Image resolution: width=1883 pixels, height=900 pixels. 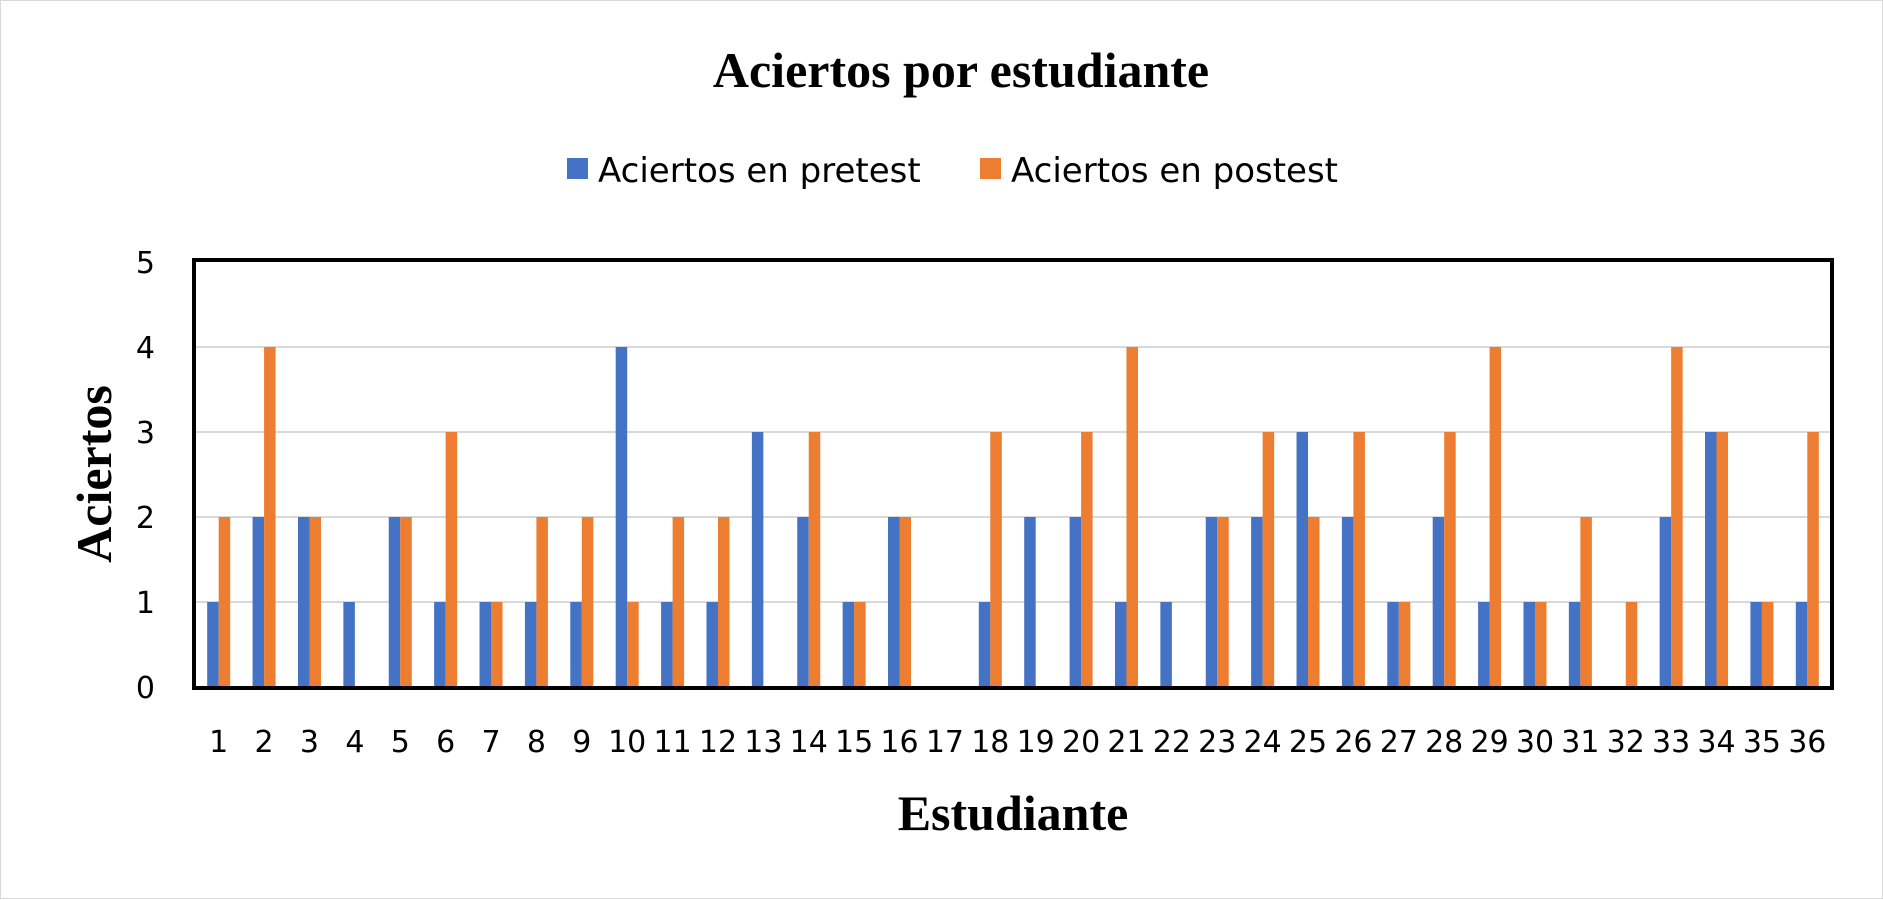 What do you see at coordinates (1399, 742) in the screenshot?
I see `x-tick-label: 27` at bounding box center [1399, 742].